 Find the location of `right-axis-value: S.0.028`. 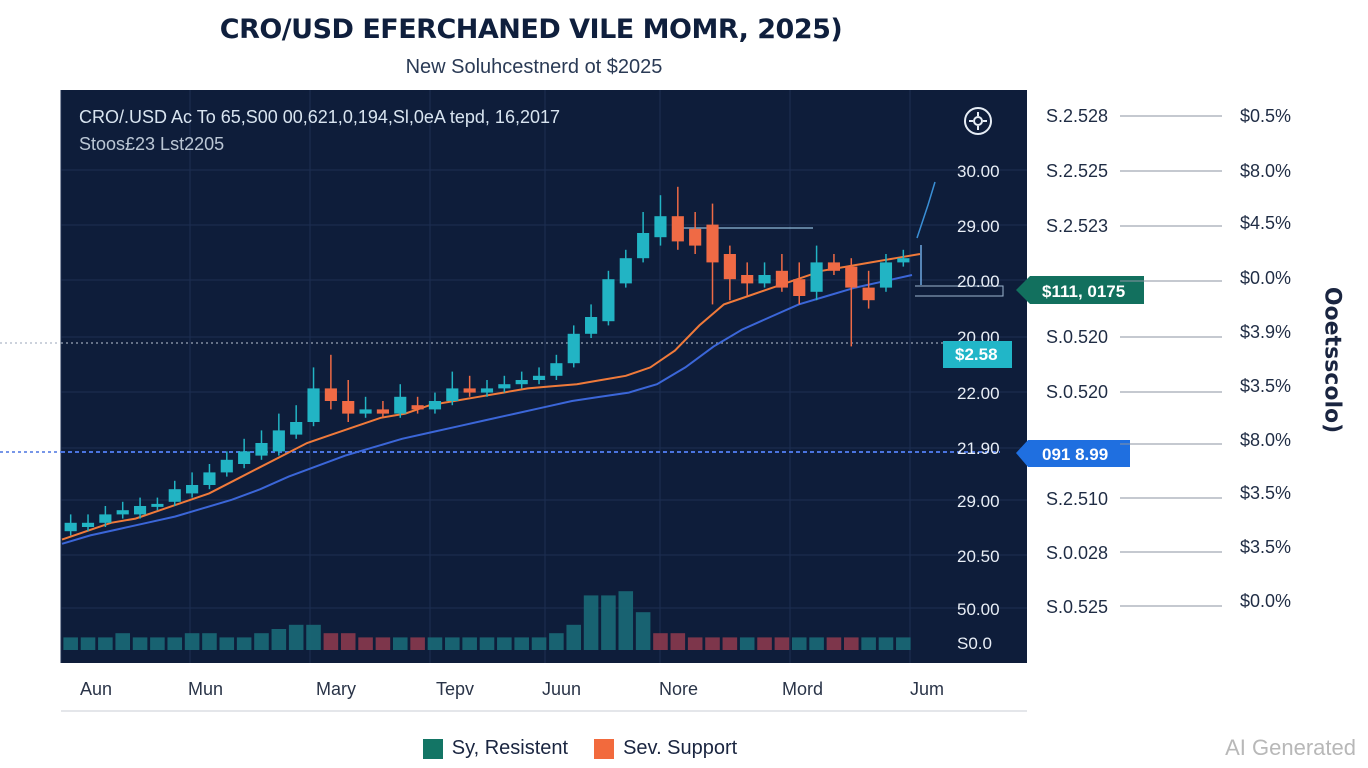

right-axis-value: S.0.028 is located at coordinates (1077, 553).